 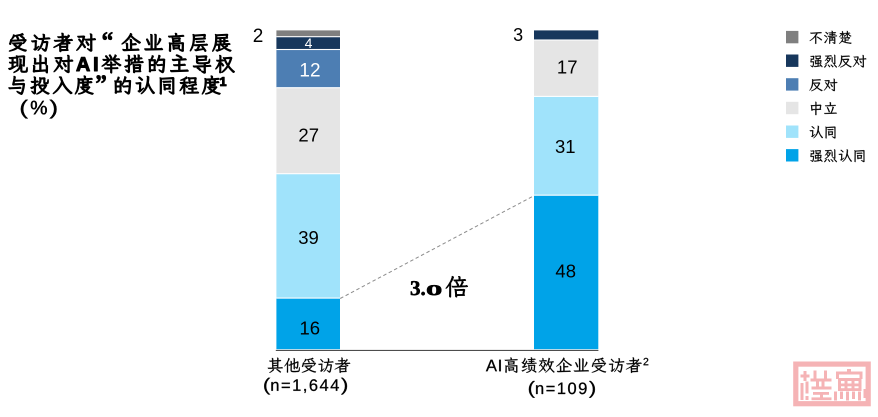 I want to click on svg-text: 12, so click(x=309, y=71).